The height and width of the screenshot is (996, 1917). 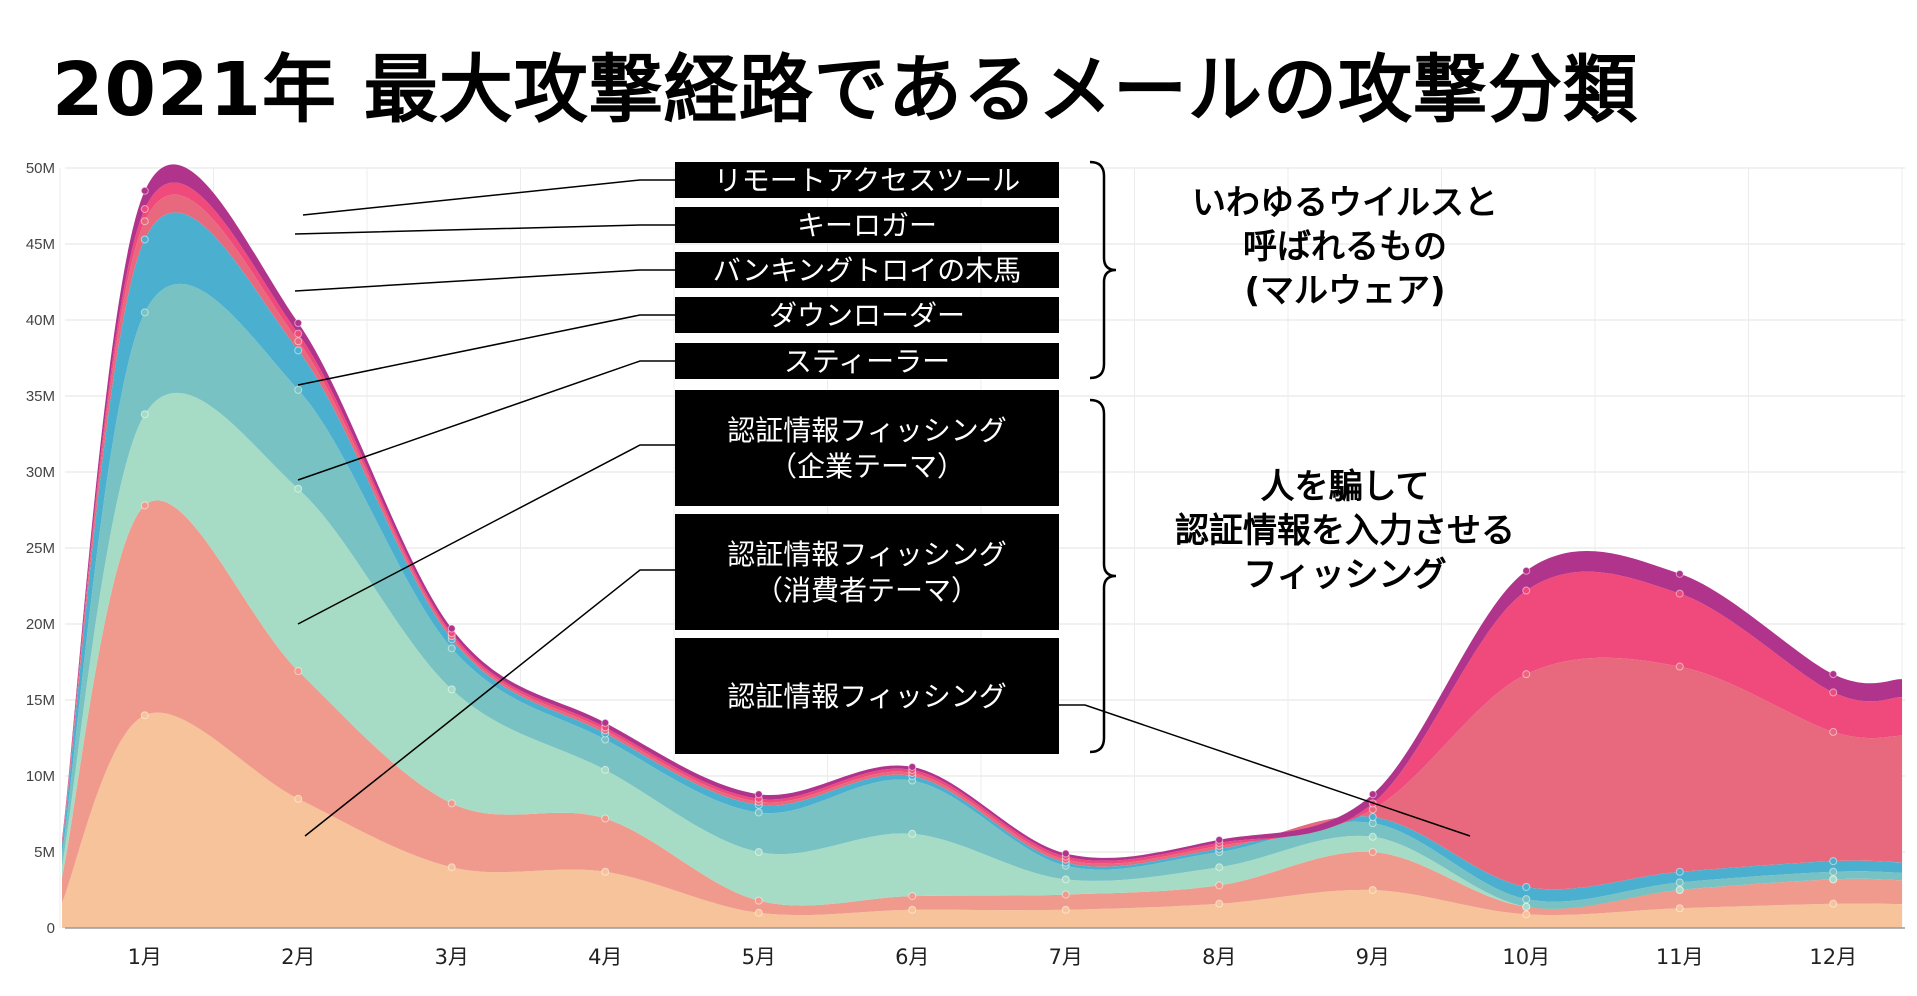 What do you see at coordinates (867, 590) in the screenshot?
I see `legend-callout-text: （消費者テーマ）` at bounding box center [867, 590].